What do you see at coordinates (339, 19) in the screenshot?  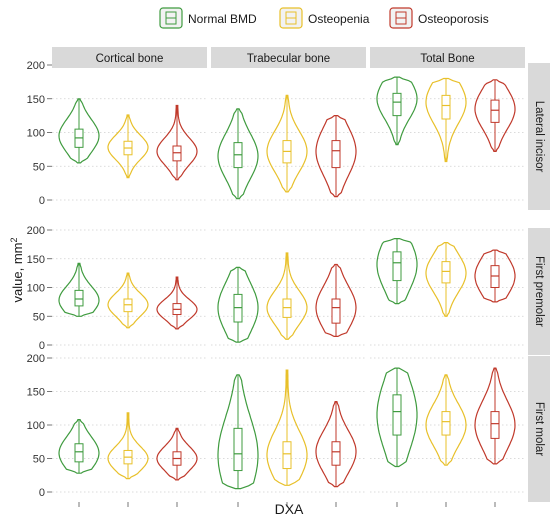 I see `legend-label: Osteopenia` at bounding box center [339, 19].